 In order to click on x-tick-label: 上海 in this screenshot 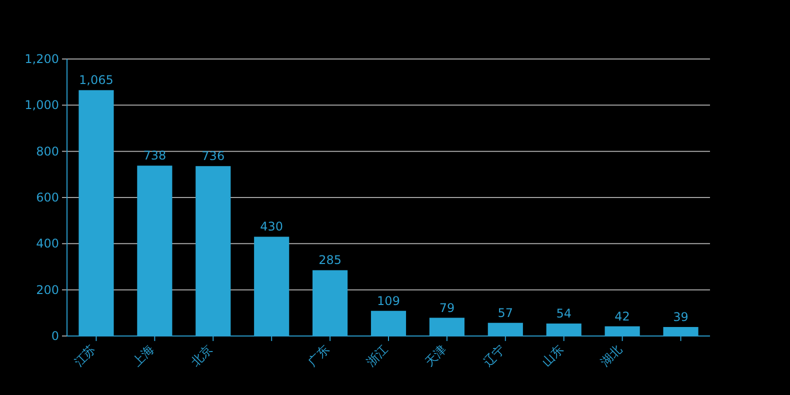, I will do `click(143, 356)`.